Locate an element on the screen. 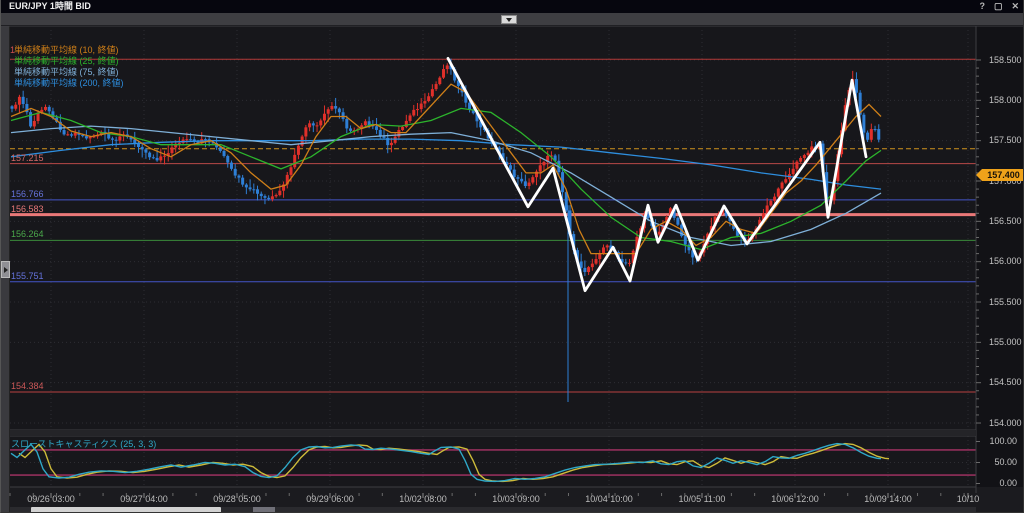 The width and height of the screenshot is (1024, 513). level-label-156.766: 156.766 is located at coordinates (27, 193).